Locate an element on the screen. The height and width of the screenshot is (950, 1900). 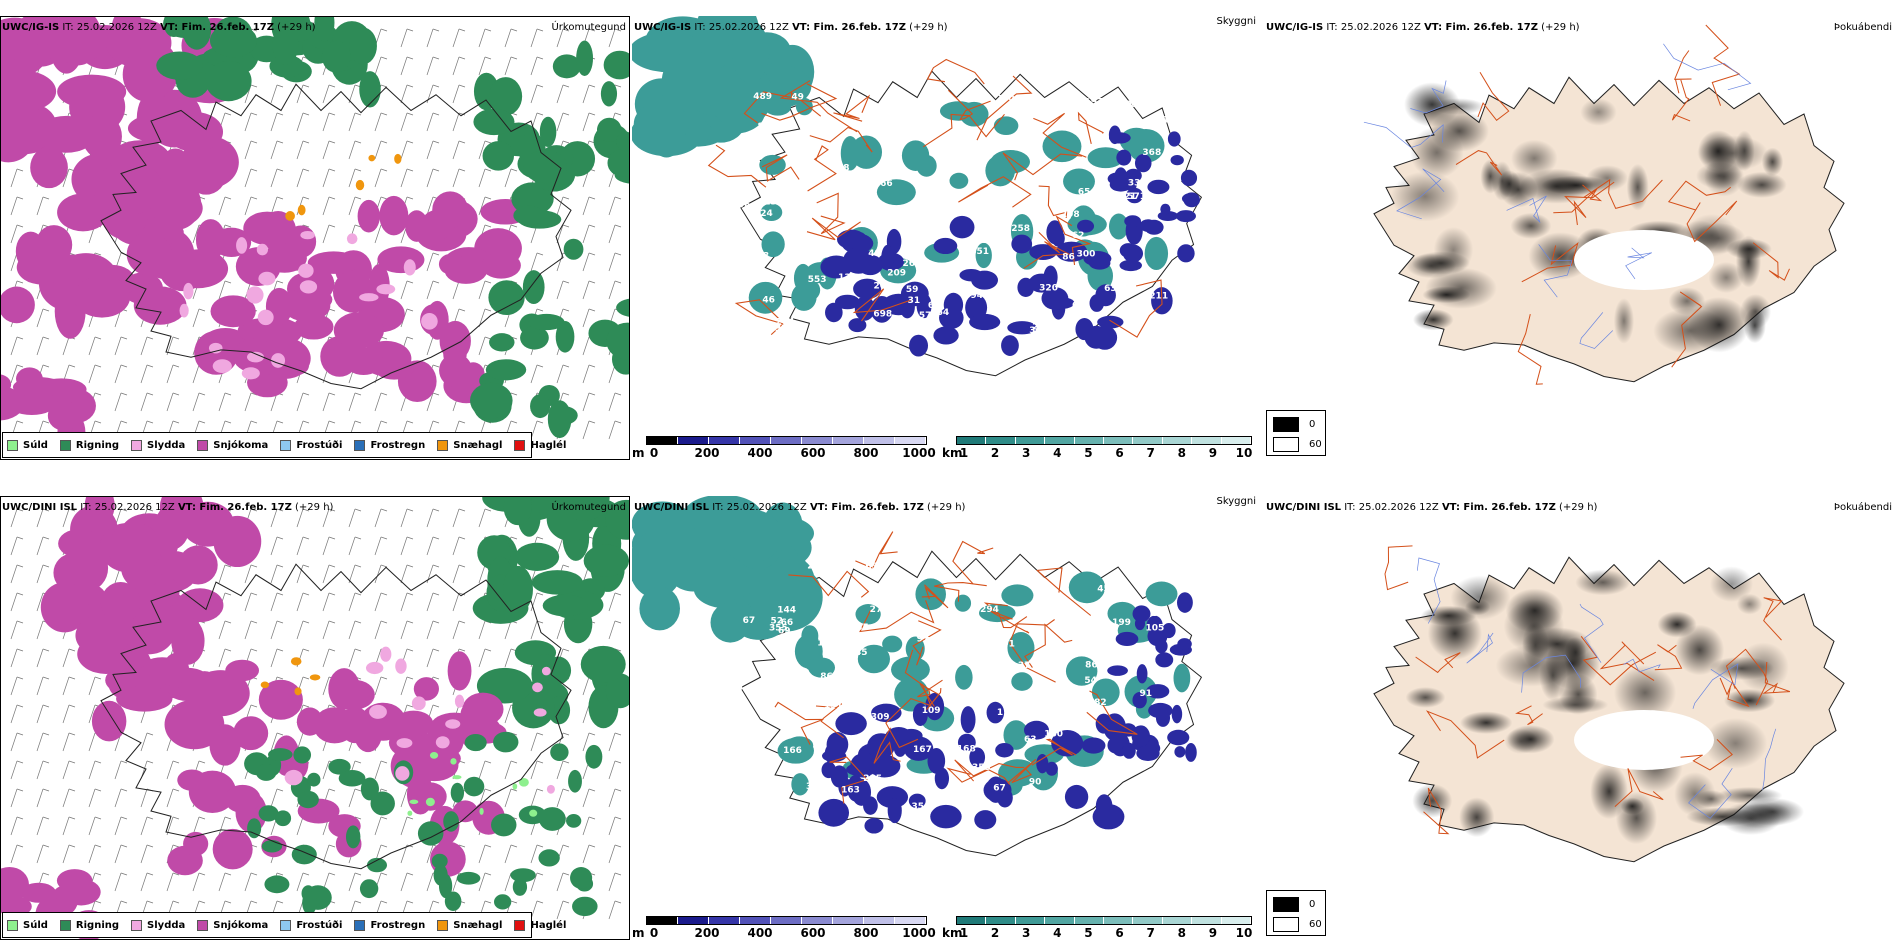
cloud-base-colorbar: m 0 200 400 600 800 1000 is located at coordinates (784, 451).